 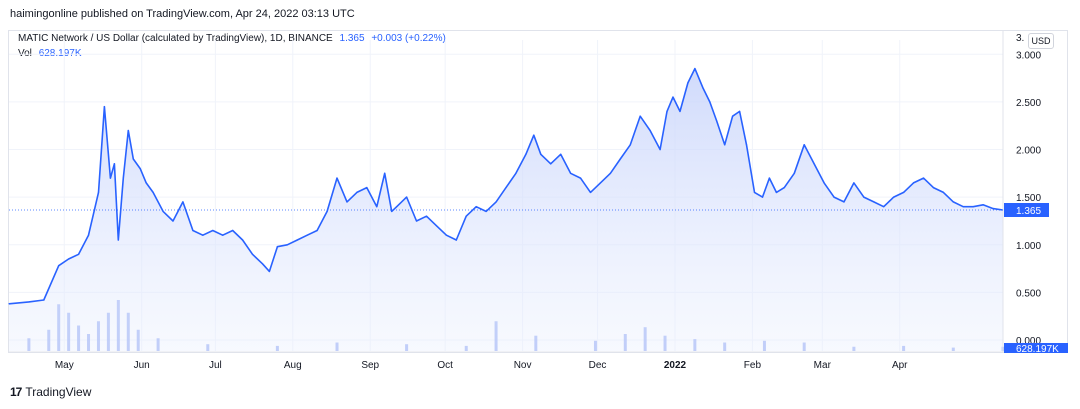 I want to click on footer-brand-label: TradingView, so click(x=58, y=392).